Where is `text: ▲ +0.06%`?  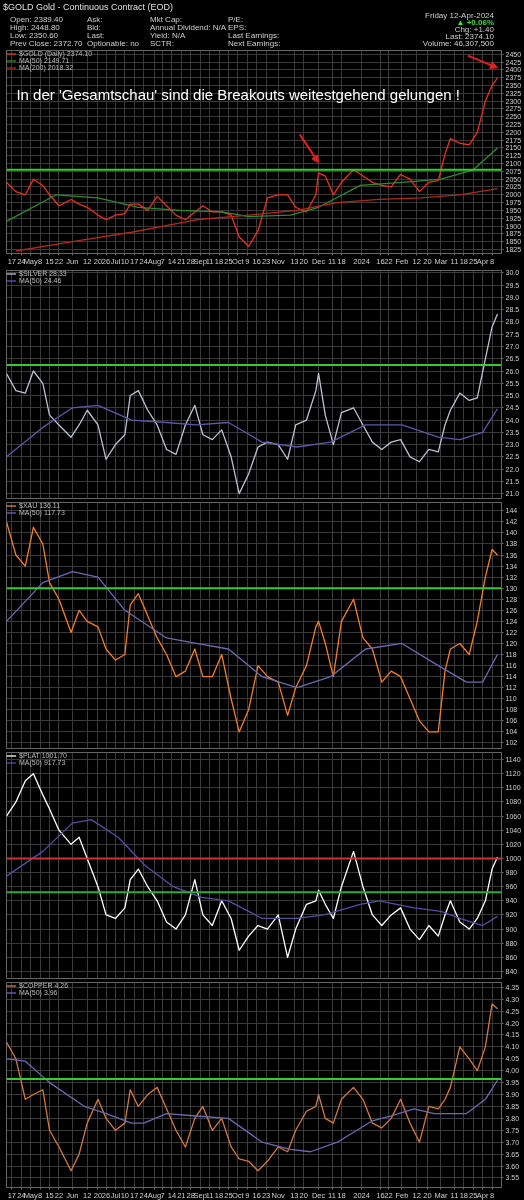 text: ▲ +0.06% is located at coordinates (475, 22).